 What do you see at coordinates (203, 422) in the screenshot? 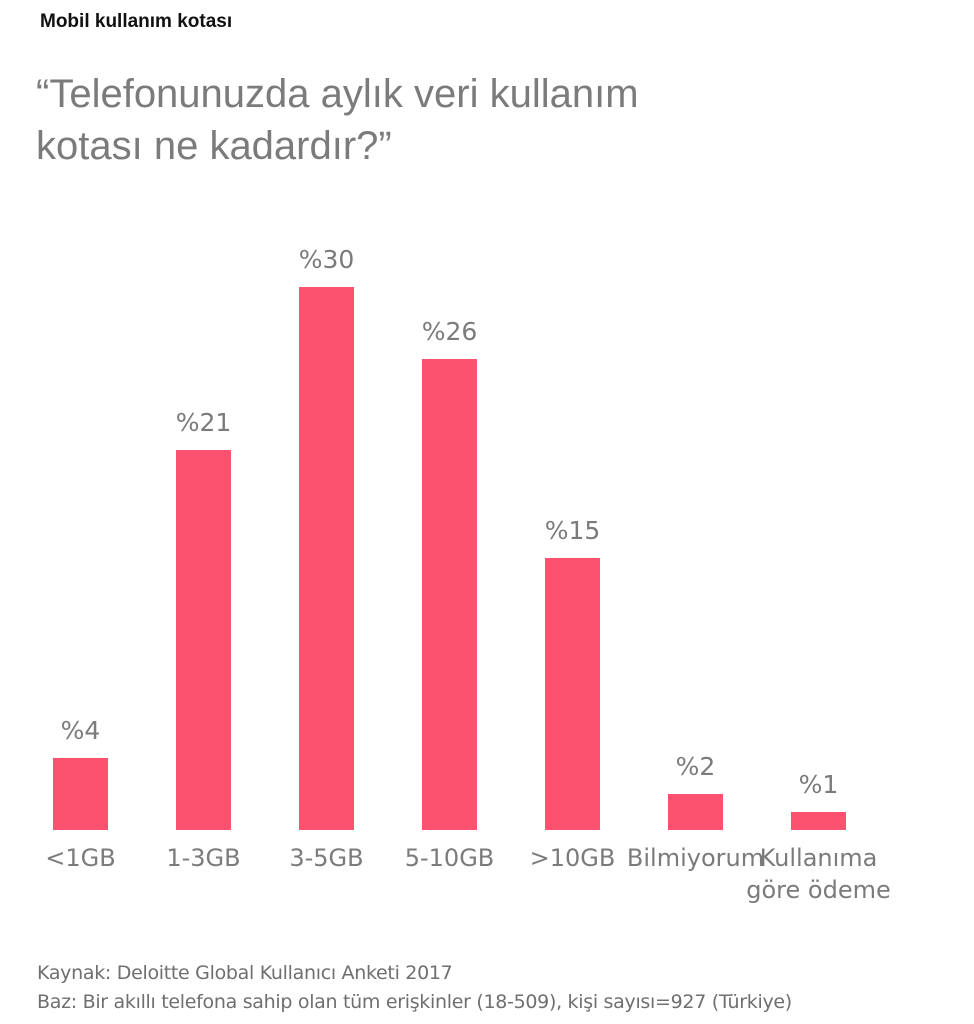
I see `bar-value-label: %21` at bounding box center [203, 422].